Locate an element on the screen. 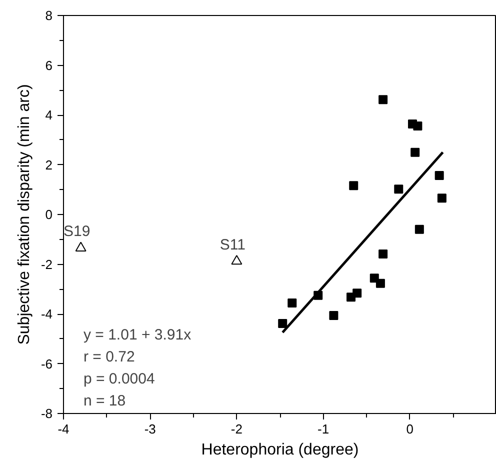 The height and width of the screenshot is (476, 496). annotation: n = 18 is located at coordinates (105, 401).